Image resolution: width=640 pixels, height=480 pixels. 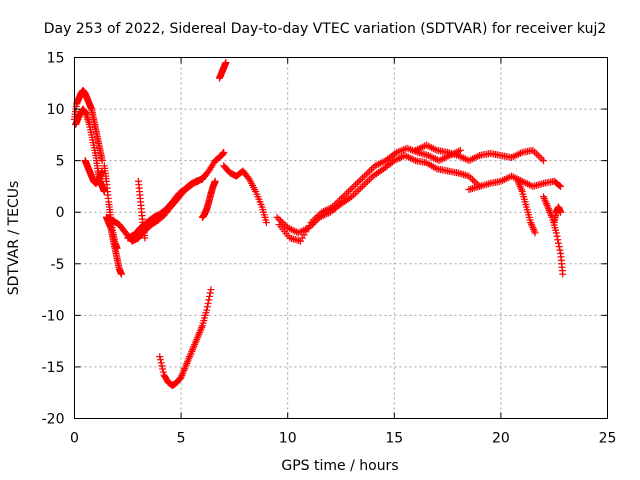 What do you see at coordinates (181, 439) in the screenshot?
I see `x-tick-label: 5` at bounding box center [181, 439].